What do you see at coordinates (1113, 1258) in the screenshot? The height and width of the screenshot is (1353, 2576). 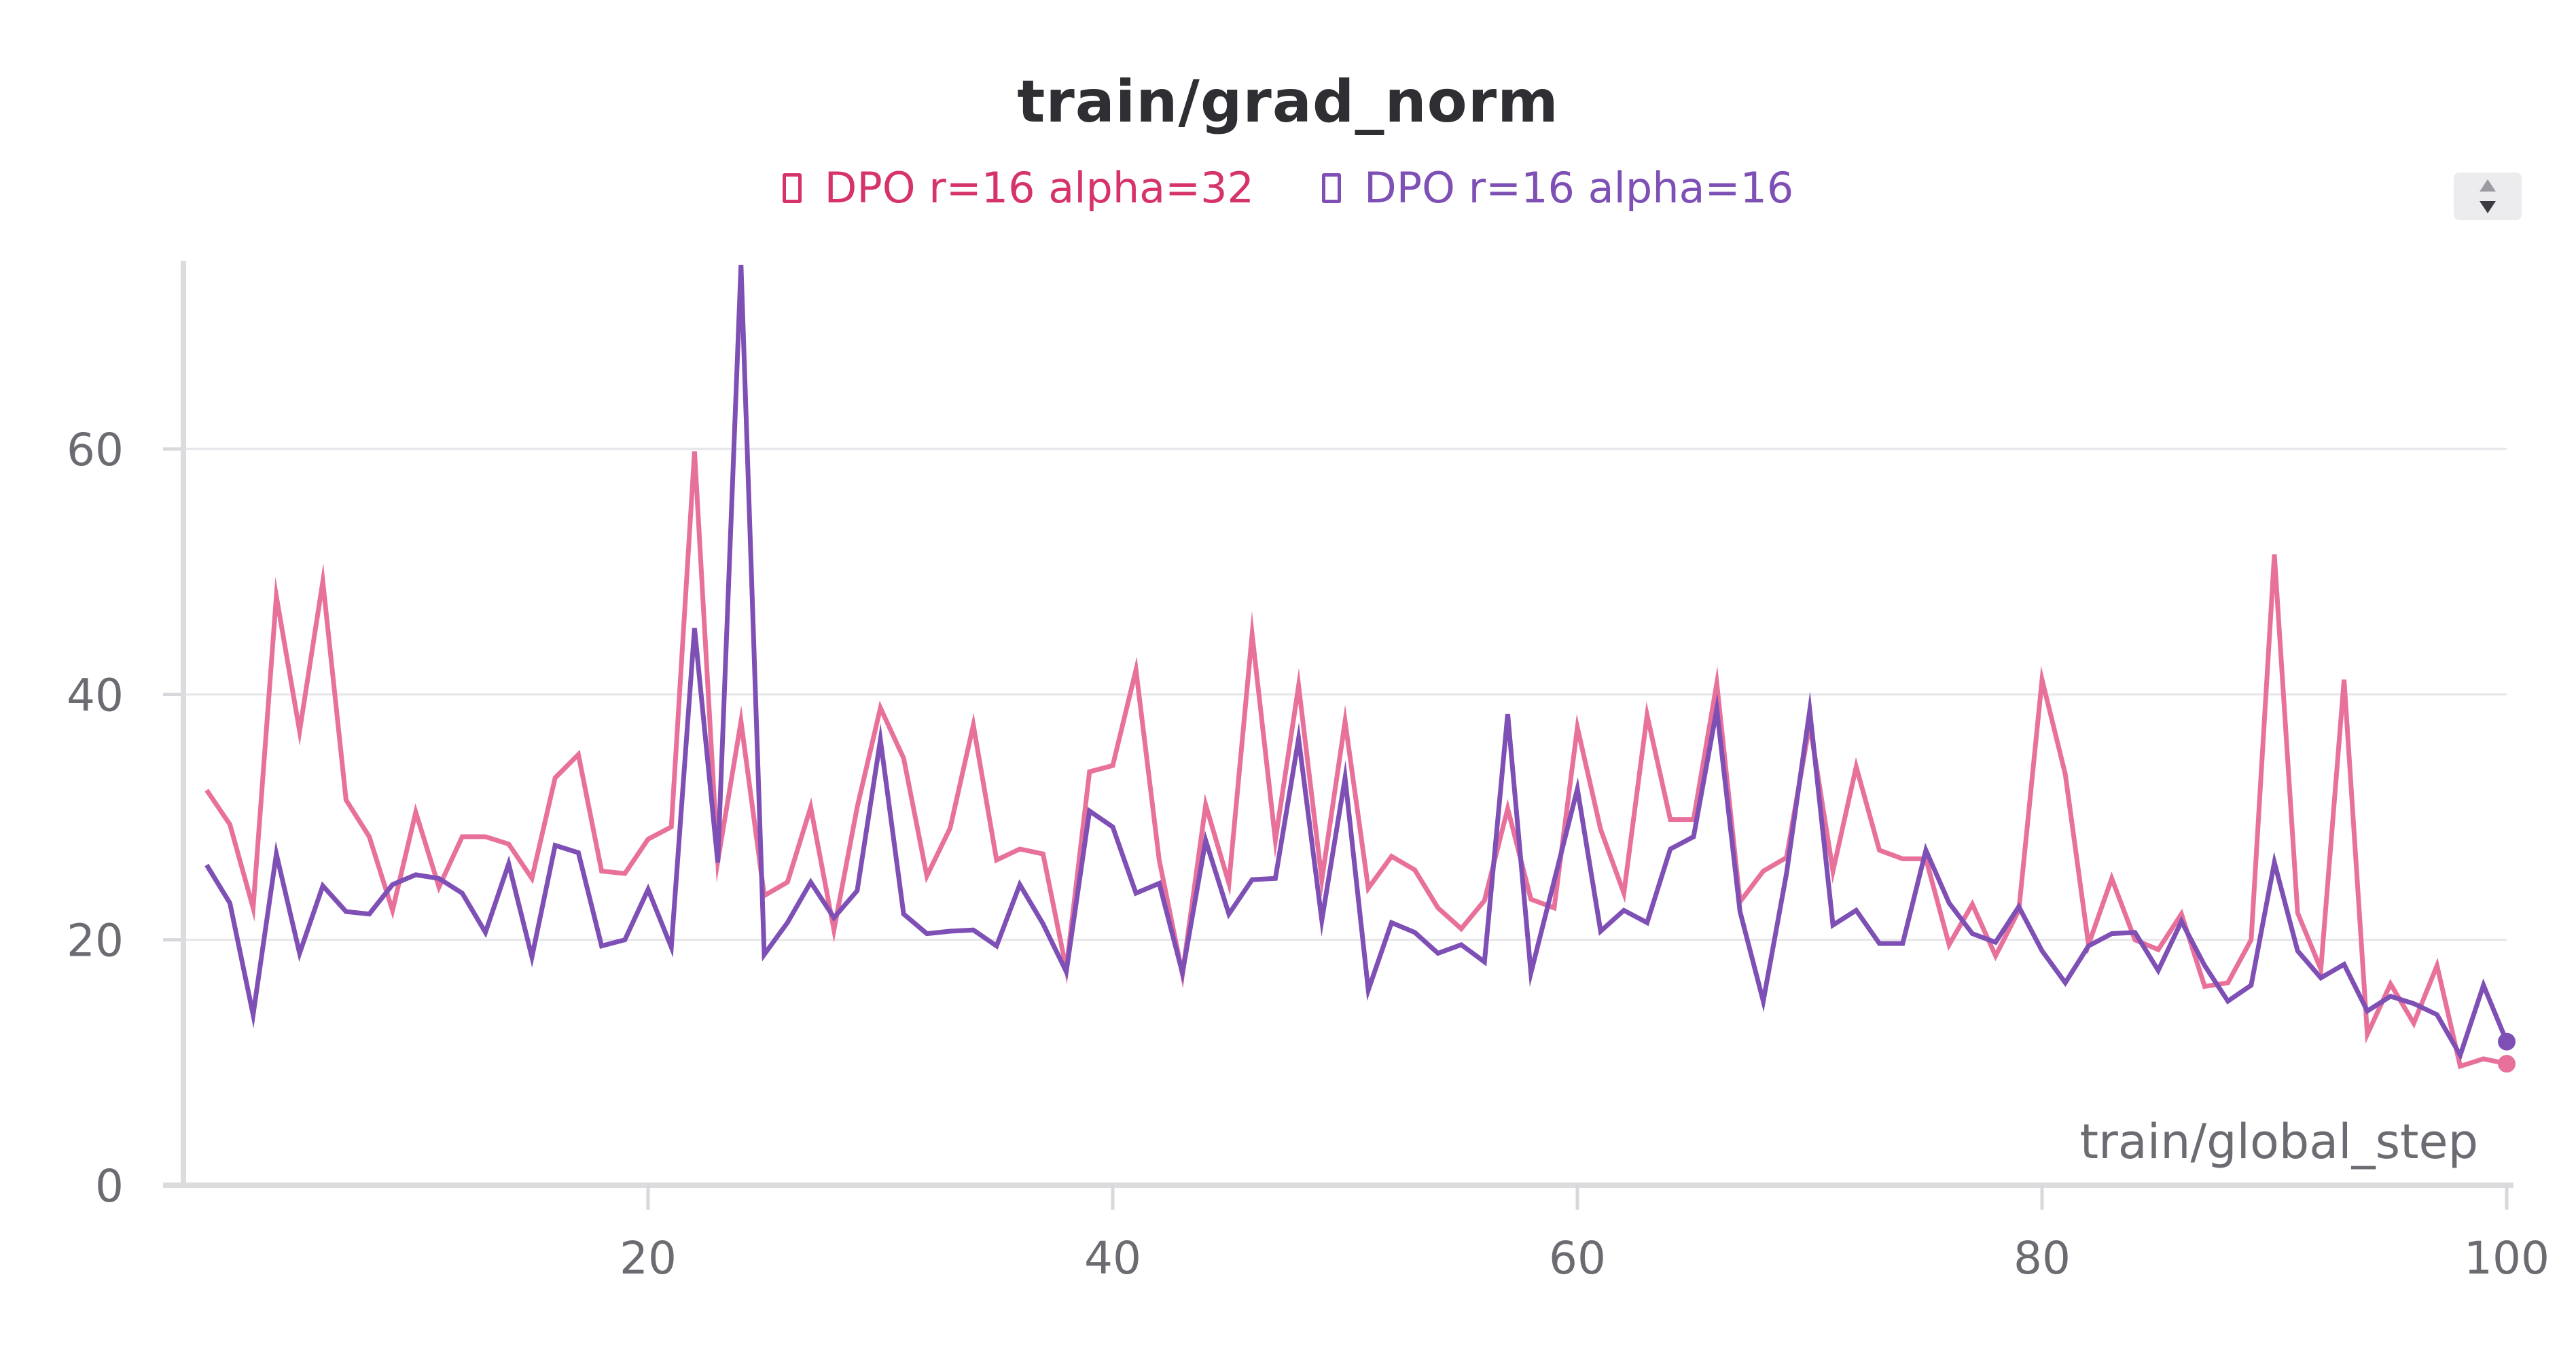 I see `x-tick-label: 40` at bounding box center [1113, 1258].